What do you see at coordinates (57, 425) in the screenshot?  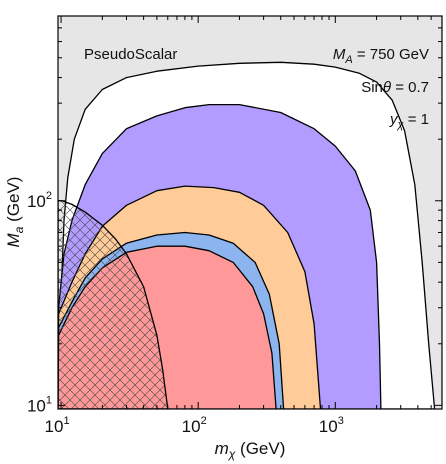 I see `x-tick-label: 10¹` at bounding box center [57, 425].